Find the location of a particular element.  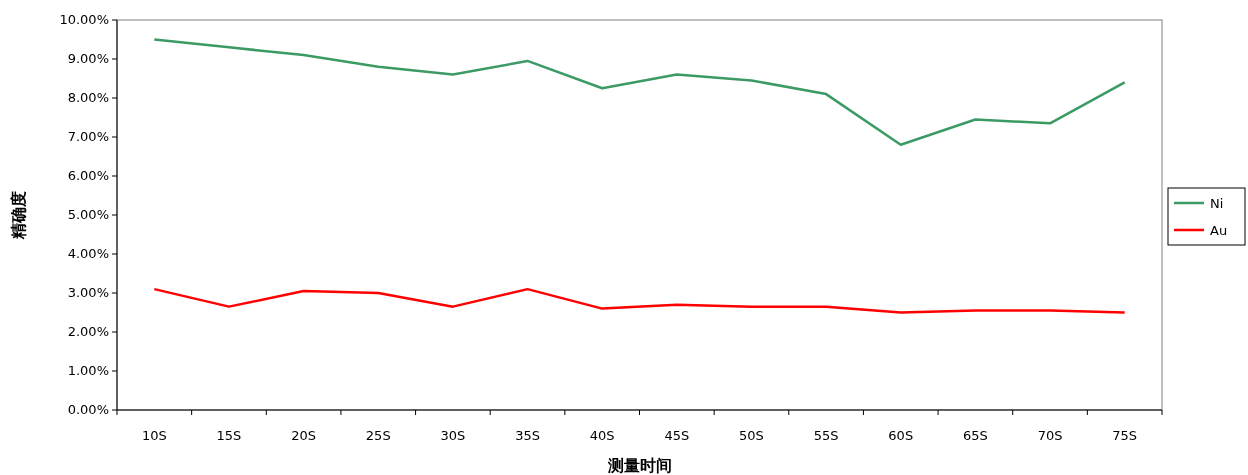

x-tick-label: 50S is located at coordinates (751, 435).